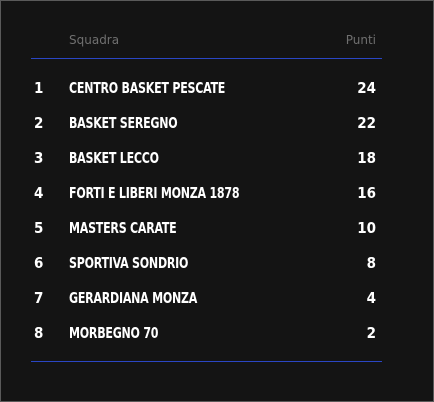 The height and width of the screenshot is (402, 434). I want to click on table-row: 8 MORBEGNO 70 2, so click(206, 333).